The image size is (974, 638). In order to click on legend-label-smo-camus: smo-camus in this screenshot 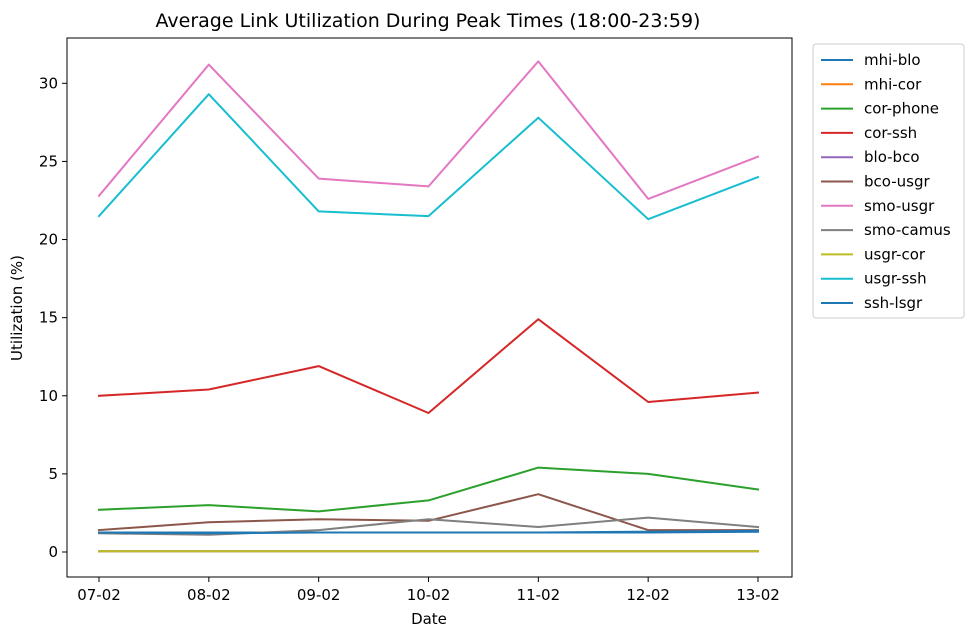, I will do `click(907, 230)`.